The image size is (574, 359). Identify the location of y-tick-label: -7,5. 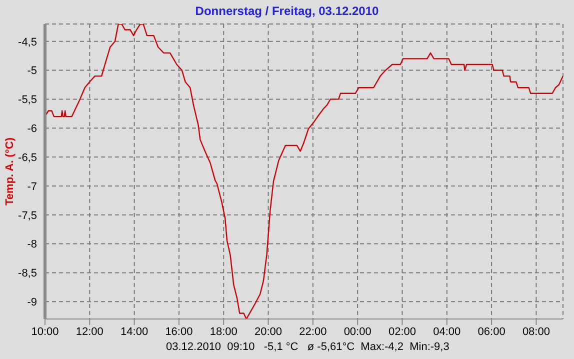
(27, 216).